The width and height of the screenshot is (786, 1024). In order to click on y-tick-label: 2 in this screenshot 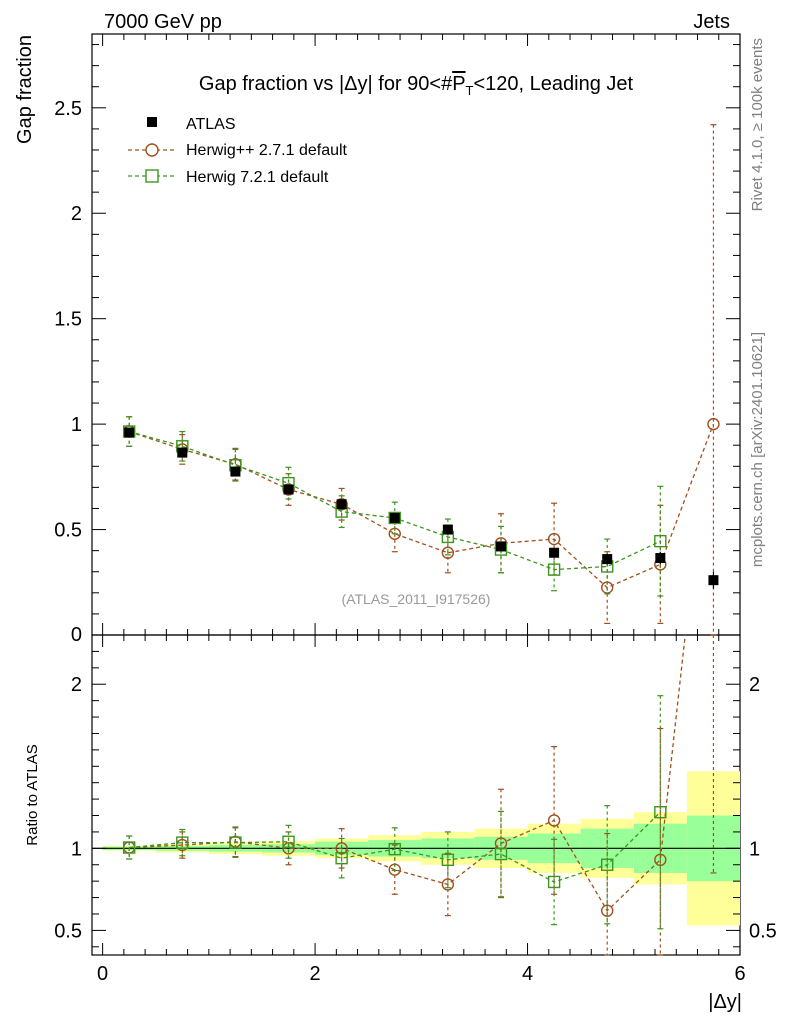, I will do `click(76, 214)`.